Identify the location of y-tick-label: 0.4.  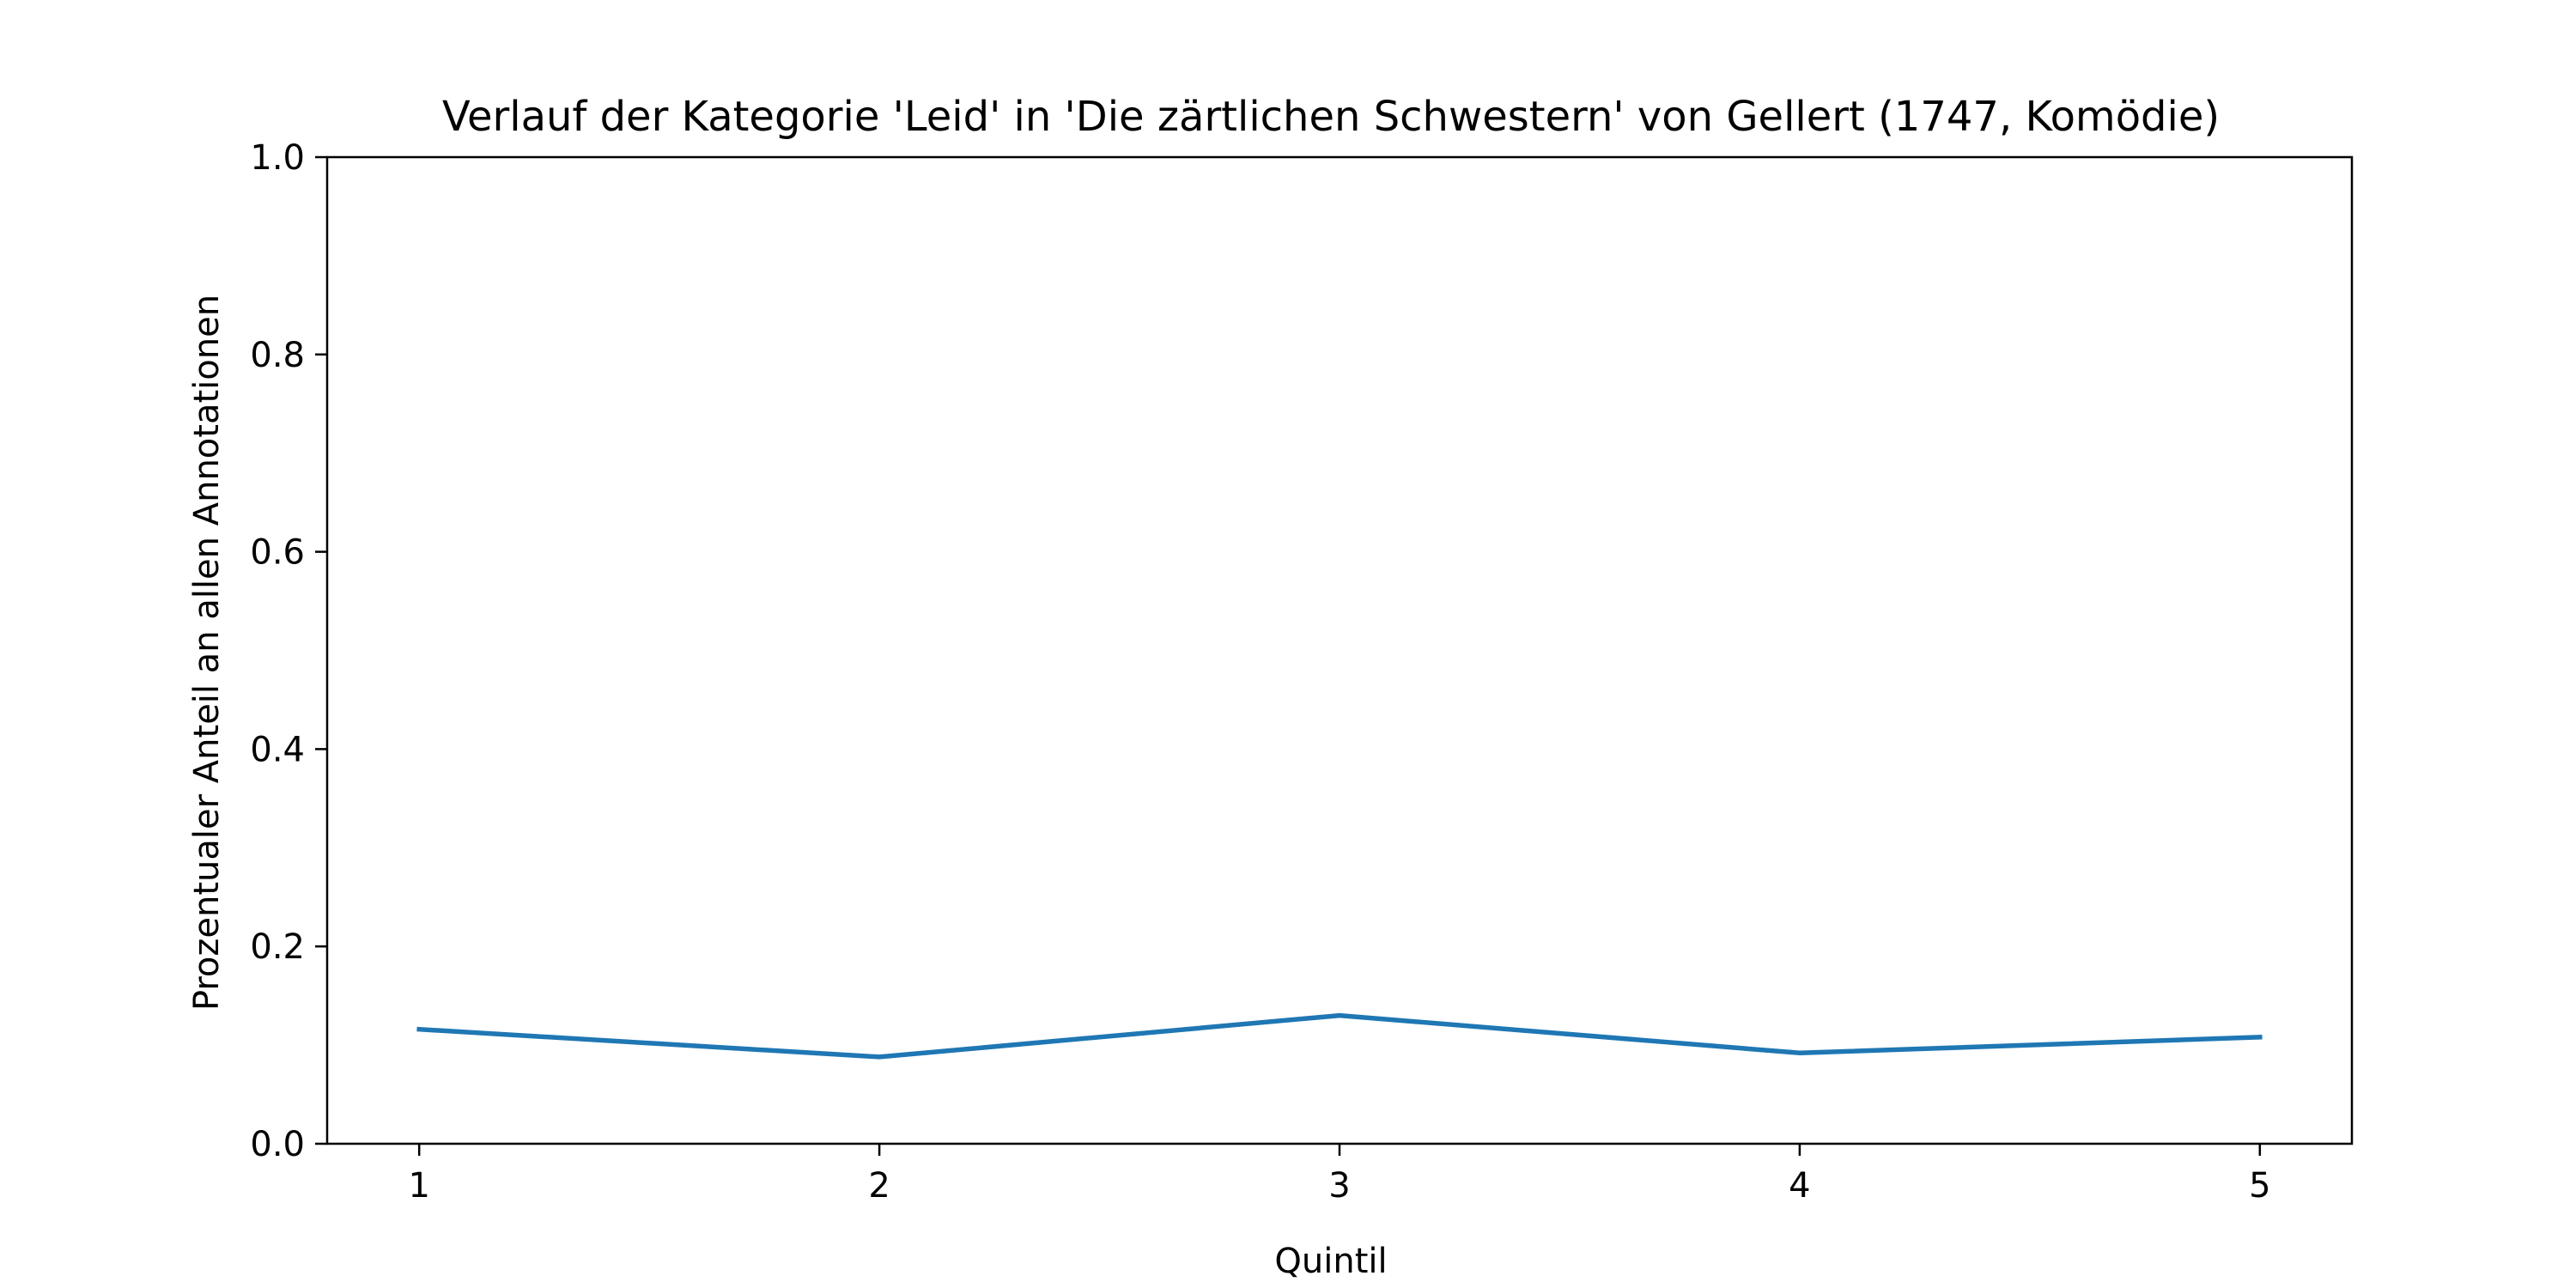
(278, 749).